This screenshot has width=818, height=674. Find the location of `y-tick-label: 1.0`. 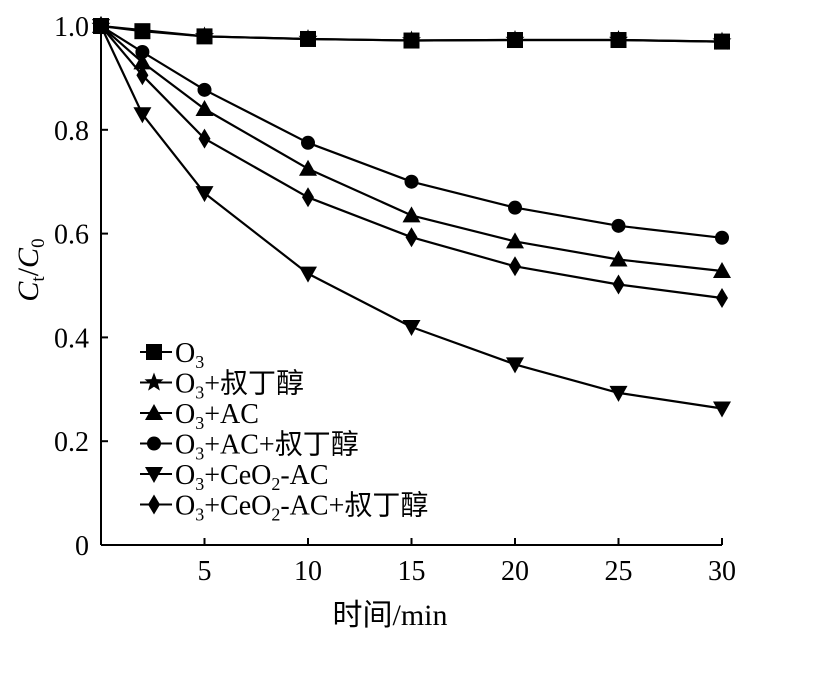

y-tick-label: 1.0 is located at coordinates (71, 27).